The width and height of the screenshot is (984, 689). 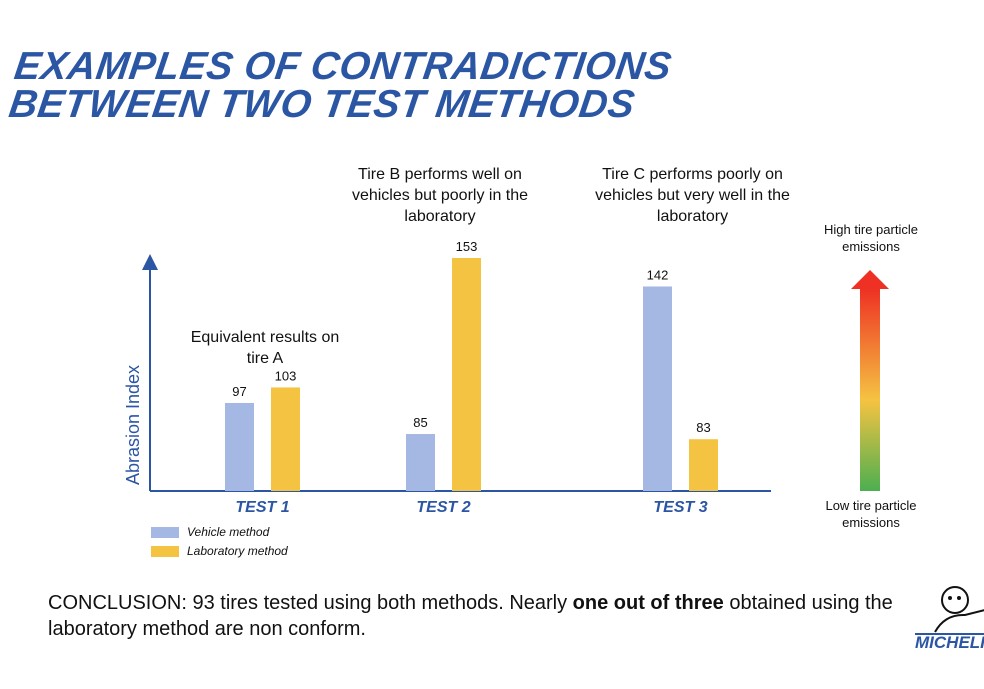 I want to click on bar-test1-vehicle, so click(x=239, y=446).